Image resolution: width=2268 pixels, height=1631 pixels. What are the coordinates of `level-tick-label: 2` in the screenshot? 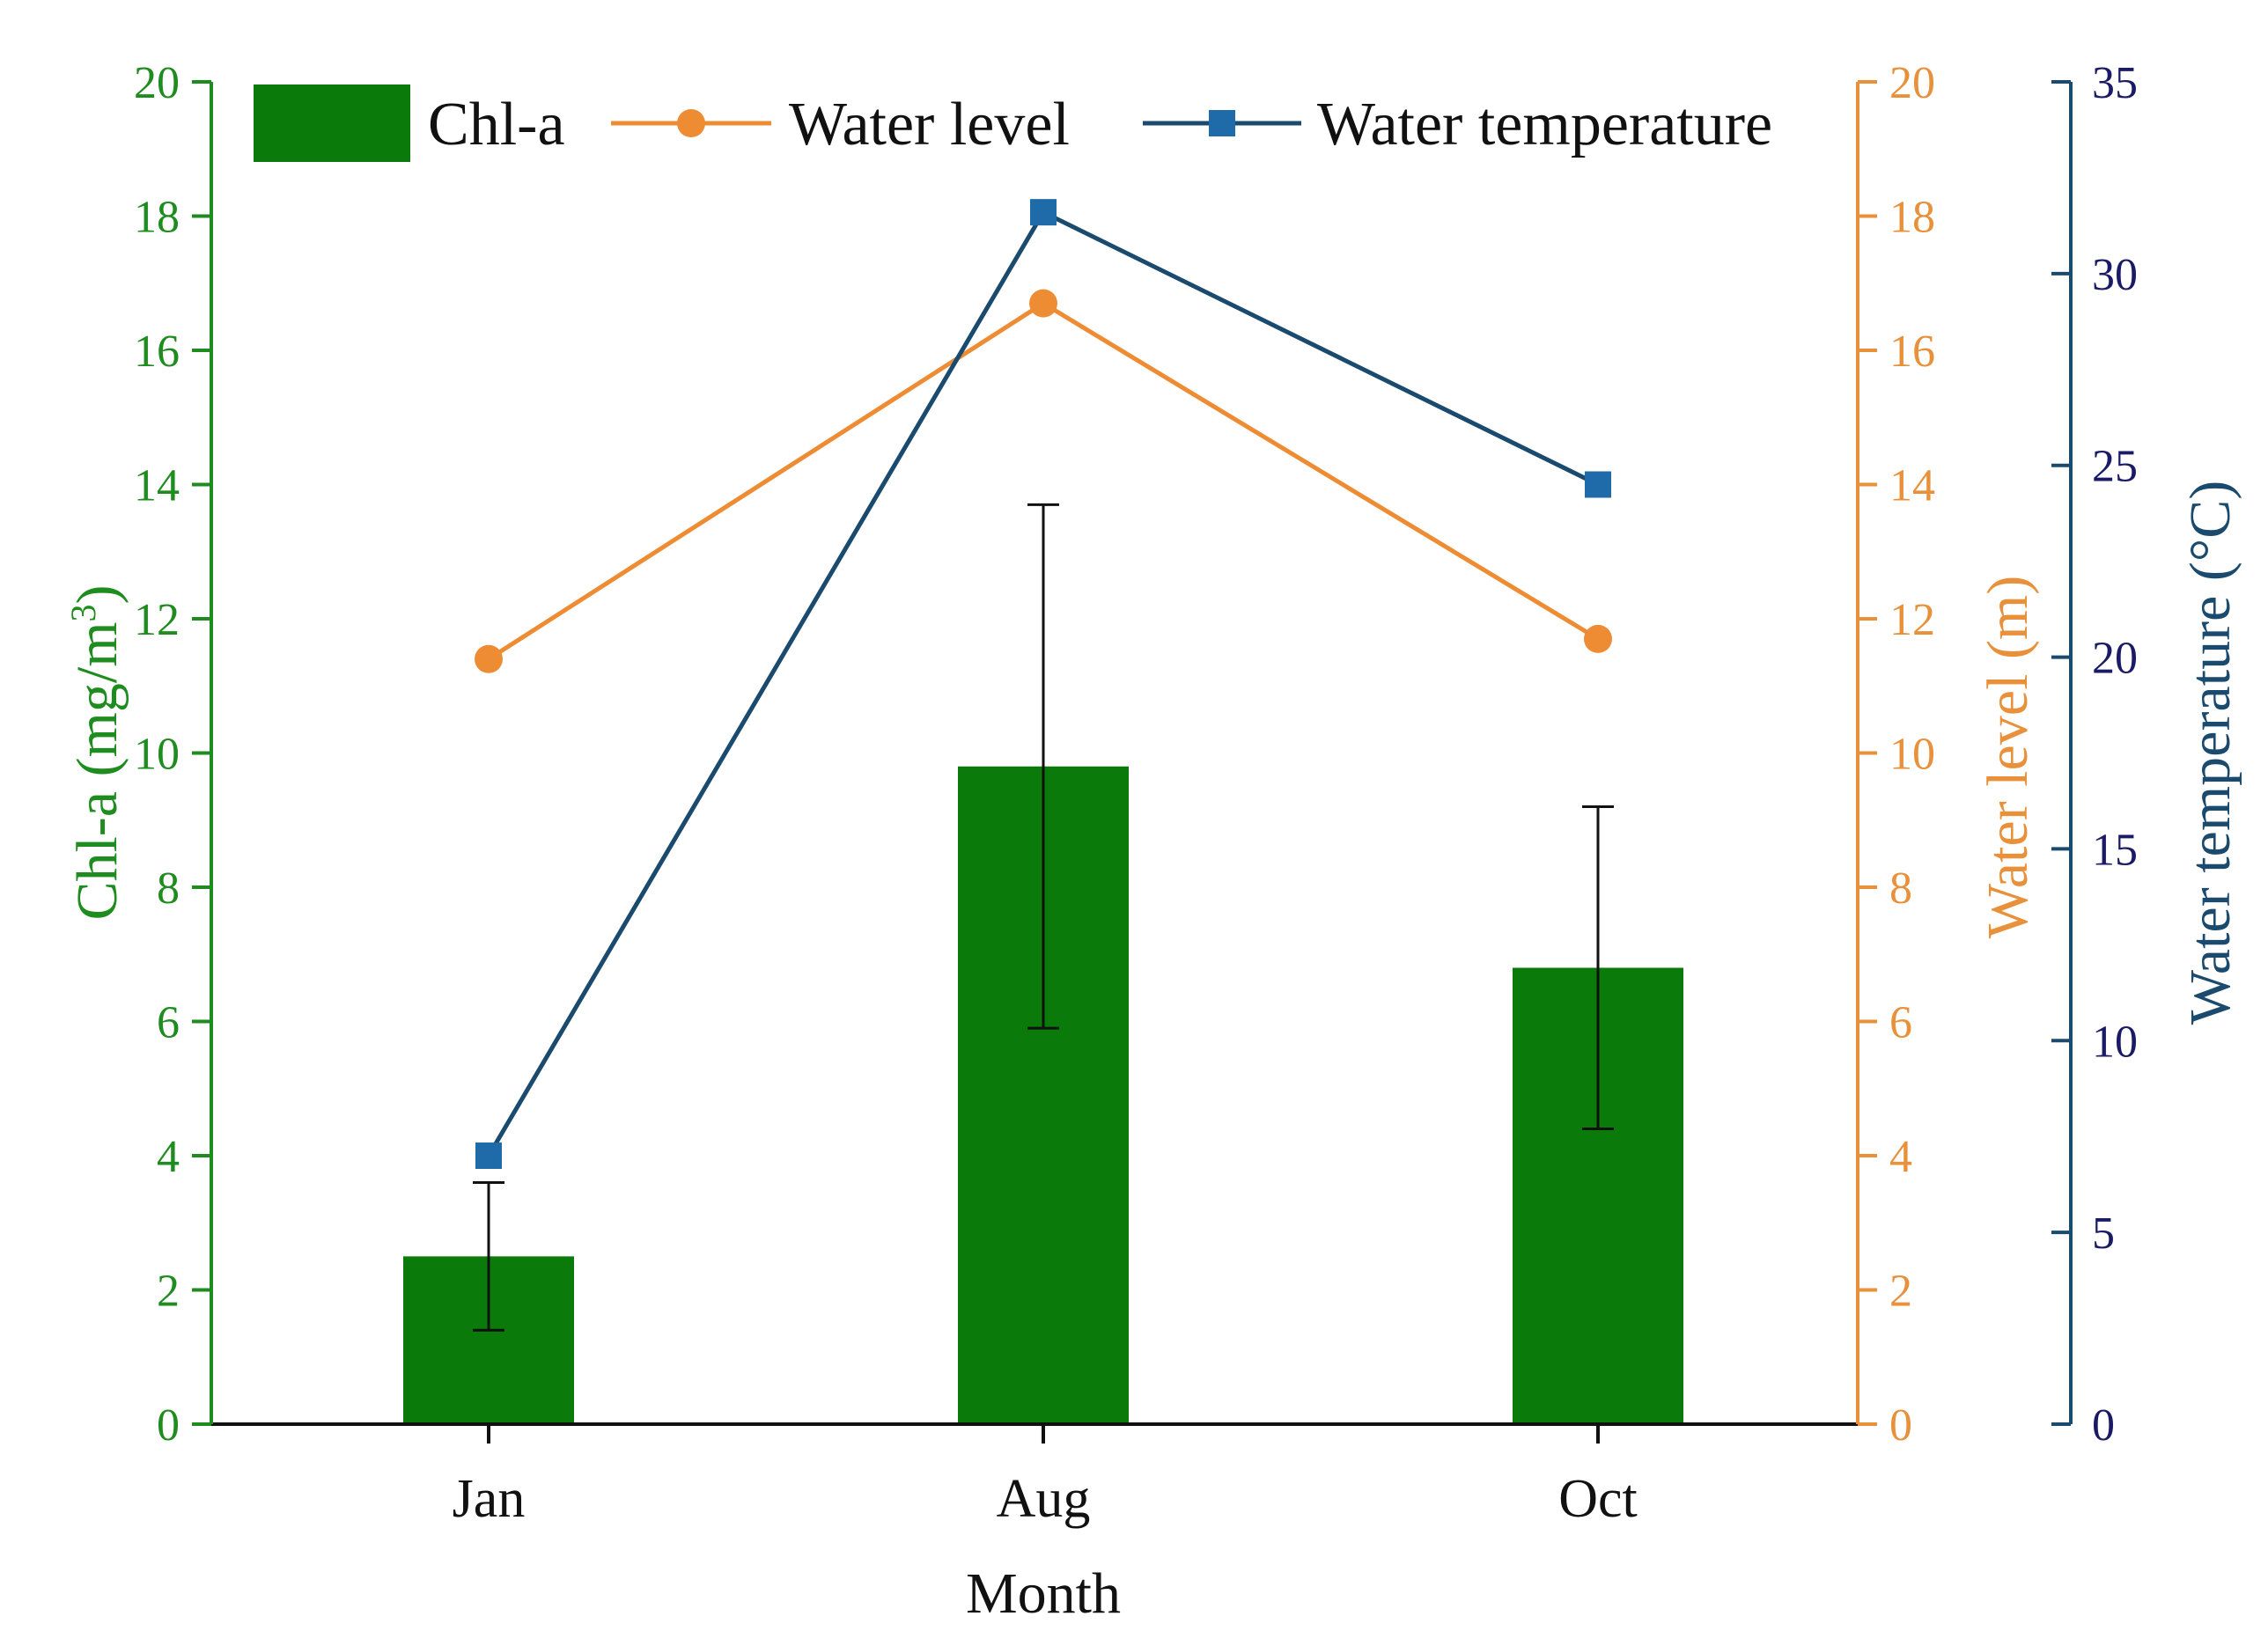 It's located at (1900, 1292).